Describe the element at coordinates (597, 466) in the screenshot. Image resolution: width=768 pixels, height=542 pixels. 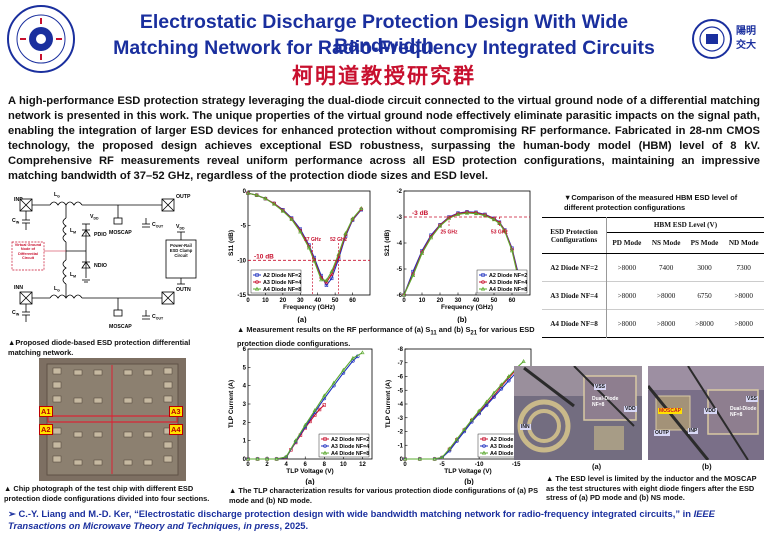
I see `failure-photo-a-label: (a)` at that location.